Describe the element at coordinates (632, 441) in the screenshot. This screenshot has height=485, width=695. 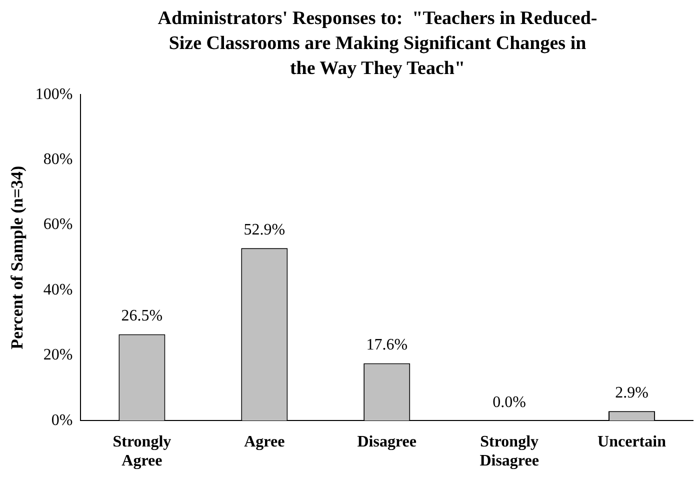
I see `x-tick-label: Uncertain` at that location.